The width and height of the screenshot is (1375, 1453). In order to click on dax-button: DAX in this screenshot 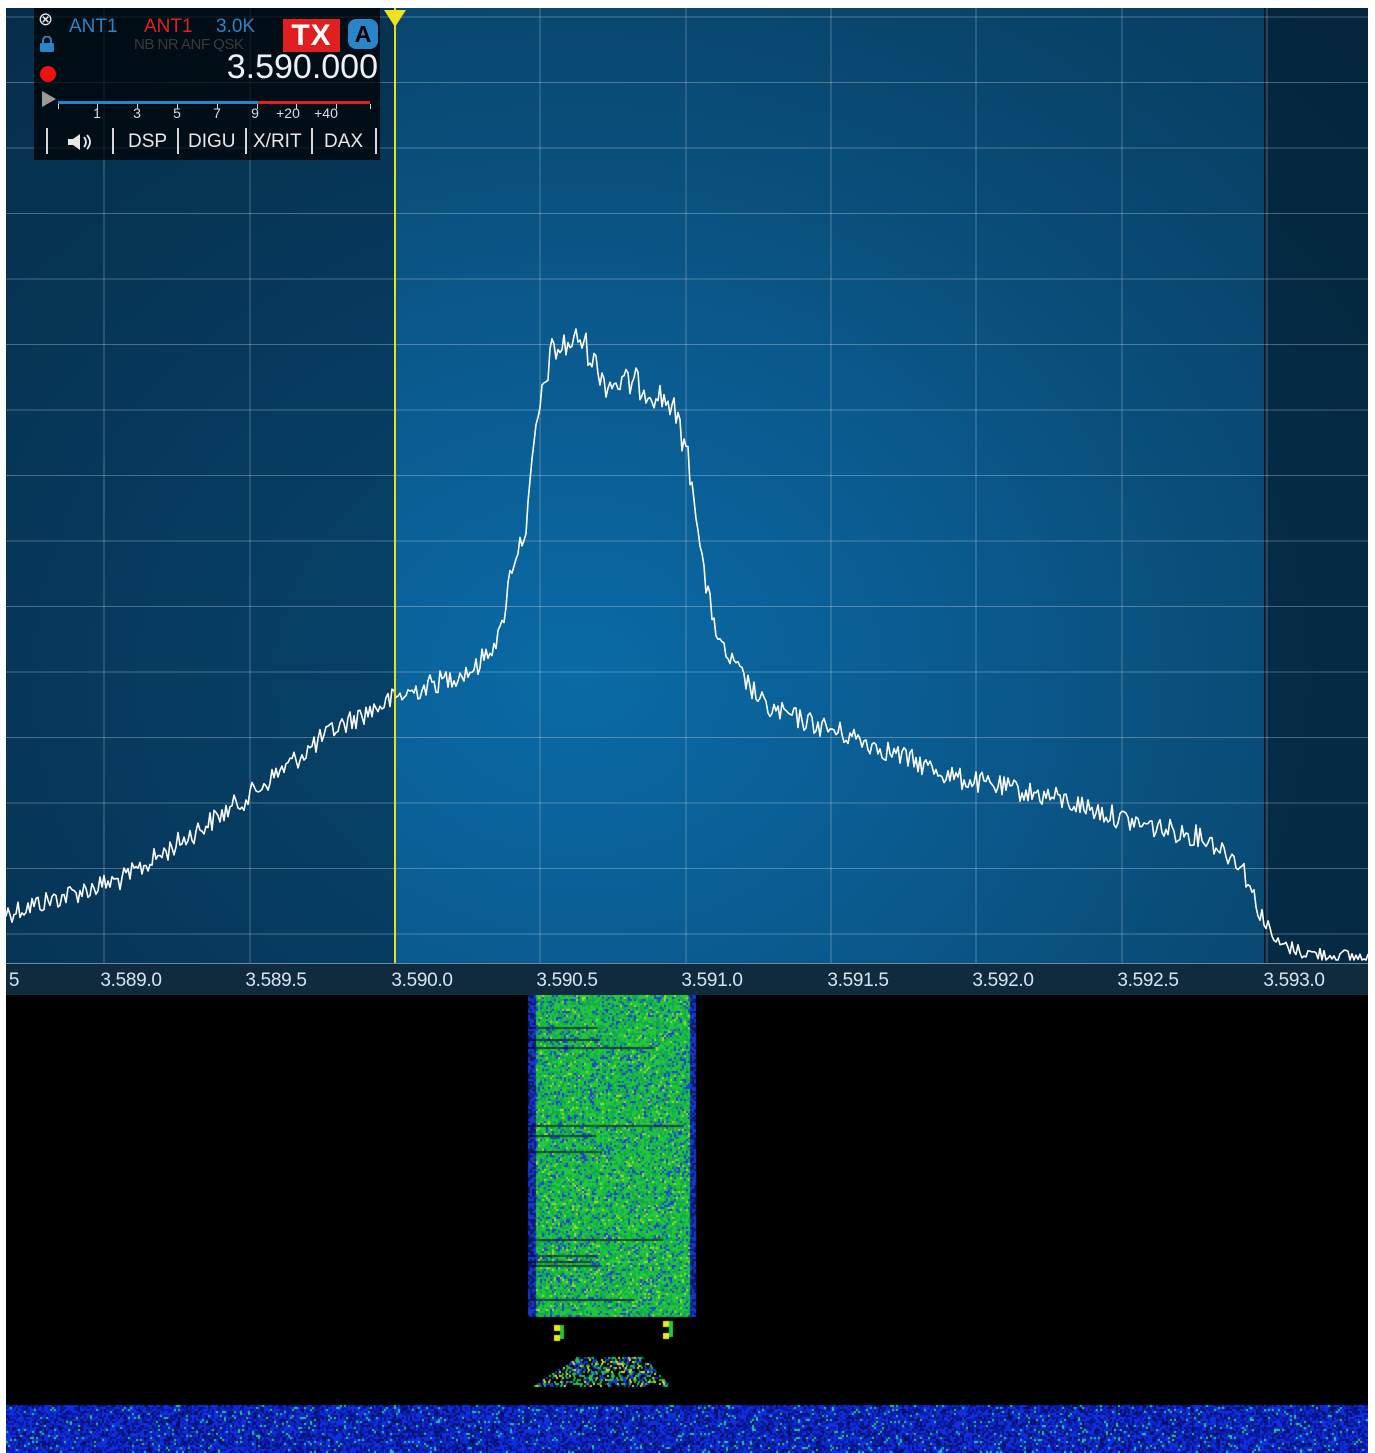, I will do `click(344, 141)`.